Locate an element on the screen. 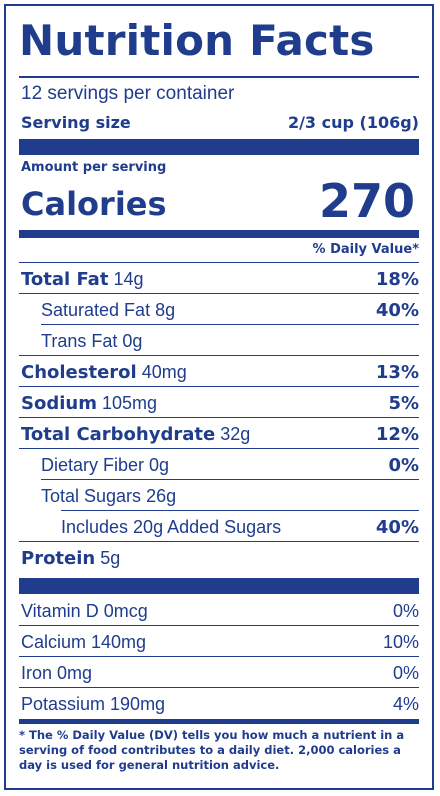 Image resolution: width=440 pixels, height=796 pixels. serving-size-value: 2/3 cup (106g) is located at coordinates (353, 122).